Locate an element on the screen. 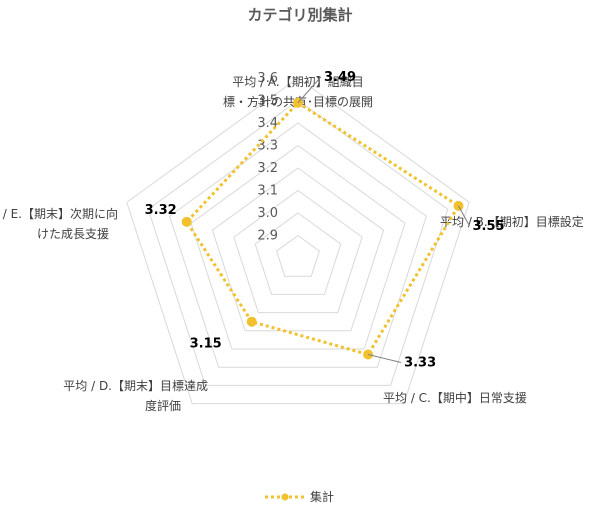  tick-label: 3.1 is located at coordinates (267, 191).